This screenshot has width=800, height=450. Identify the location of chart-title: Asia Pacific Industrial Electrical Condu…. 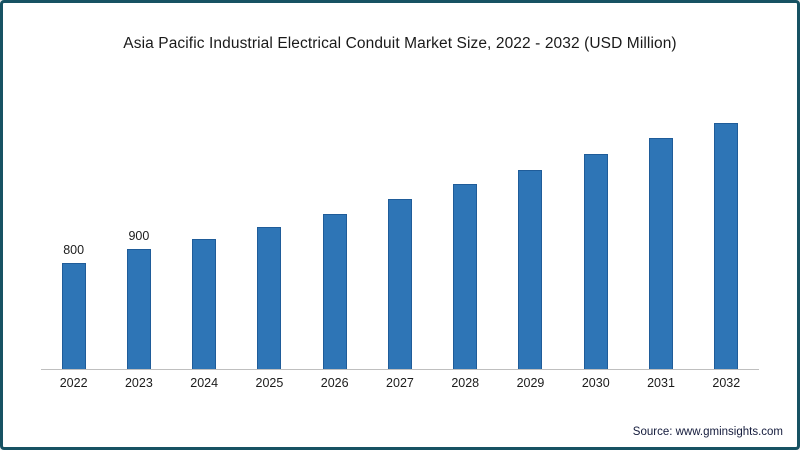
(400, 43).